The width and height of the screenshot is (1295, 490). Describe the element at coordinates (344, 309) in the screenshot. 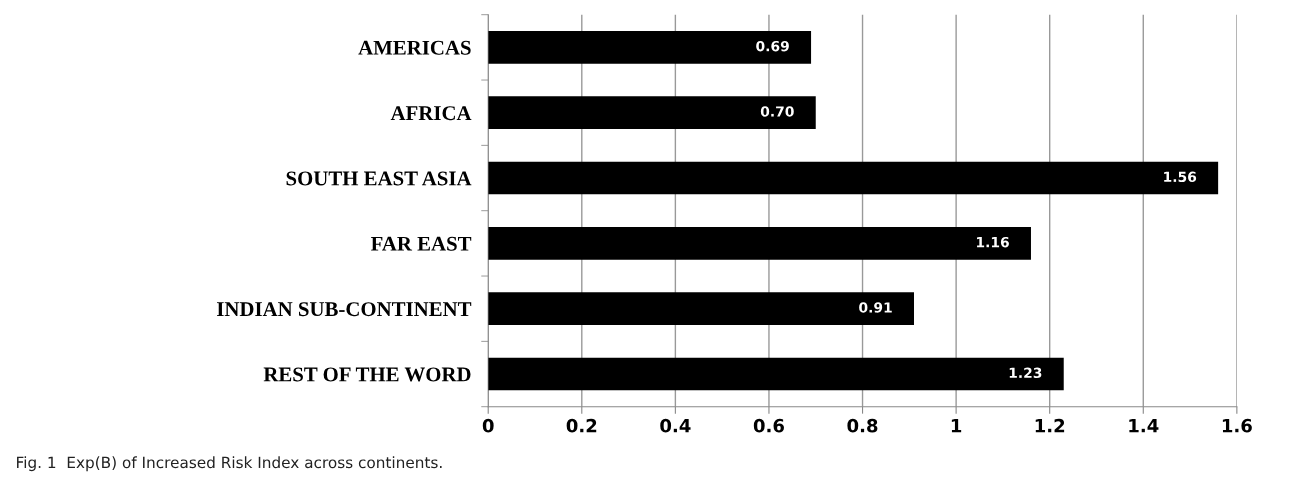

I see `y-tick-label: INDIAN SUB-CONTINENT` at that location.